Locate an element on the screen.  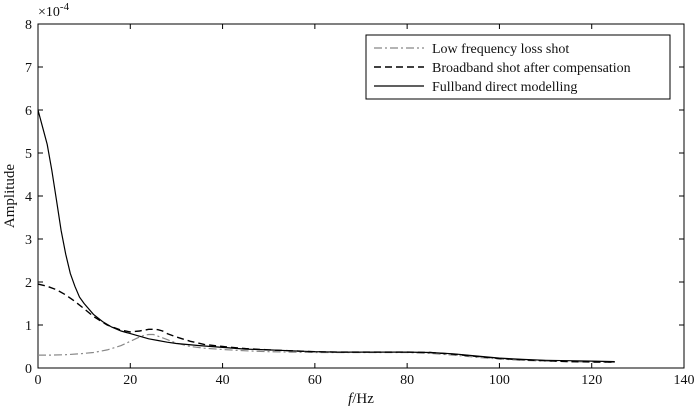
y-tick-label: 5 is located at coordinates (28, 154).